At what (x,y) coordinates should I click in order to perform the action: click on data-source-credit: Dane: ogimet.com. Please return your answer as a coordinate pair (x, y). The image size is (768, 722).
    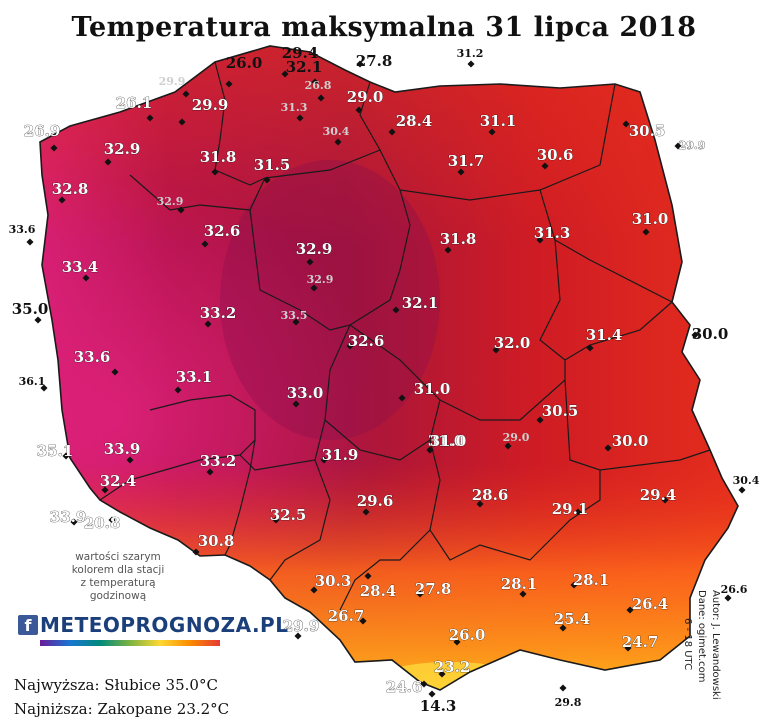
    Looking at the image, I should click on (701, 636).